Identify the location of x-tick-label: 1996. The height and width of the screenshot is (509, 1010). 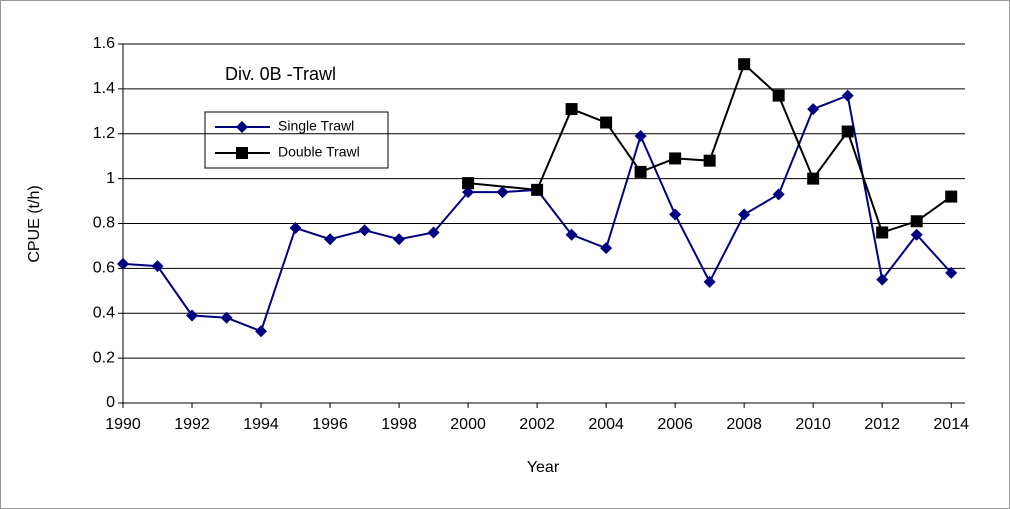
(330, 424).